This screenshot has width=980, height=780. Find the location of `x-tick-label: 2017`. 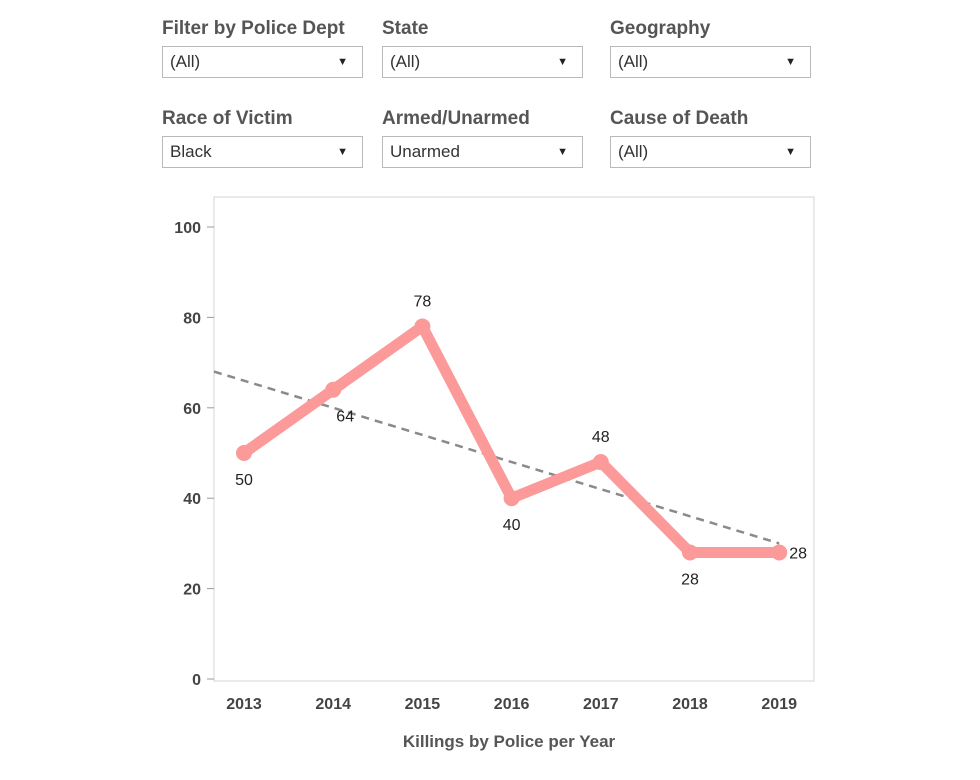

x-tick-label: 2017 is located at coordinates (601, 704).